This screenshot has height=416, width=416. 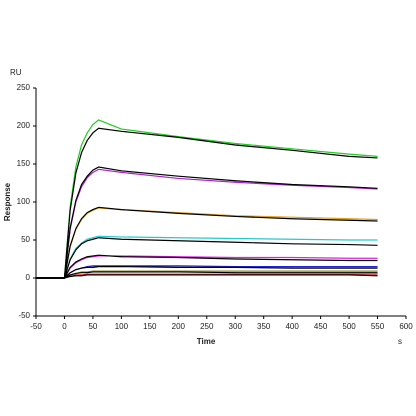 What do you see at coordinates (36, 326) in the screenshot?
I see `x-tick-label: -50` at bounding box center [36, 326].